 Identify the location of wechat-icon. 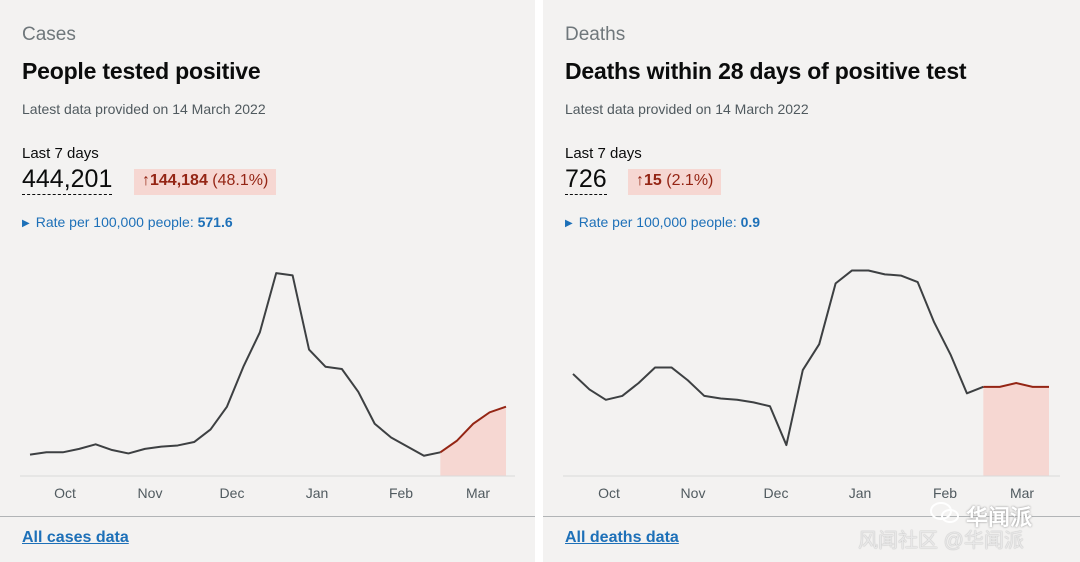
(944, 512).